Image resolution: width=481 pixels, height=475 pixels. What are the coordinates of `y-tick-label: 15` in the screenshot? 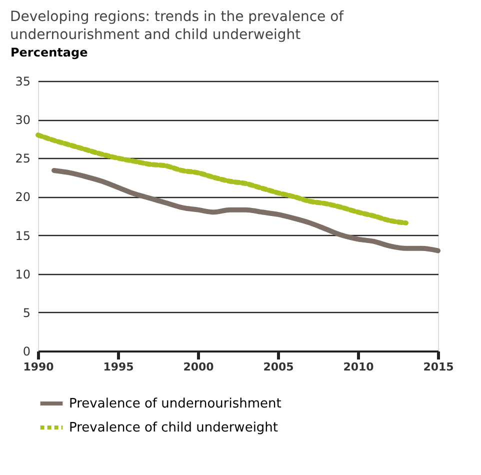 It's located at (22, 235).